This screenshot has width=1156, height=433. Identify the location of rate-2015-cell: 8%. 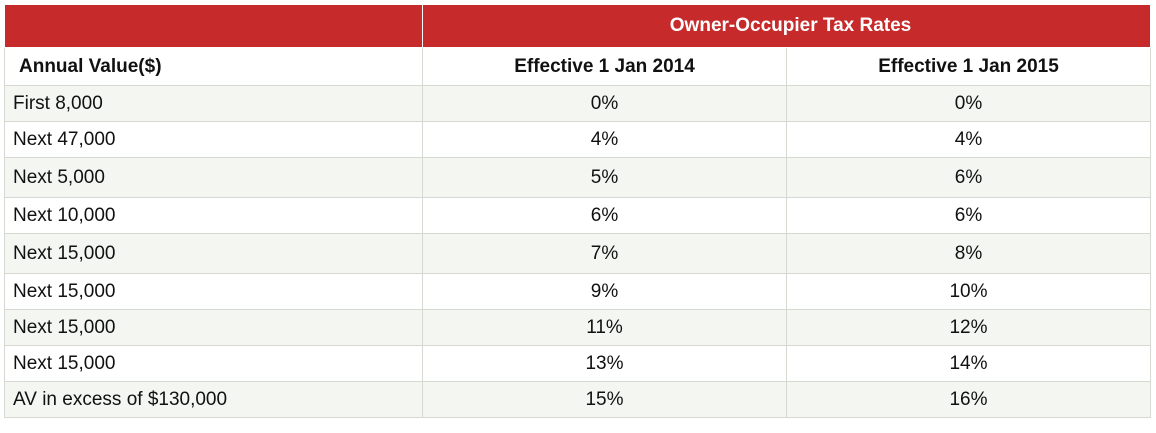
(968, 253).